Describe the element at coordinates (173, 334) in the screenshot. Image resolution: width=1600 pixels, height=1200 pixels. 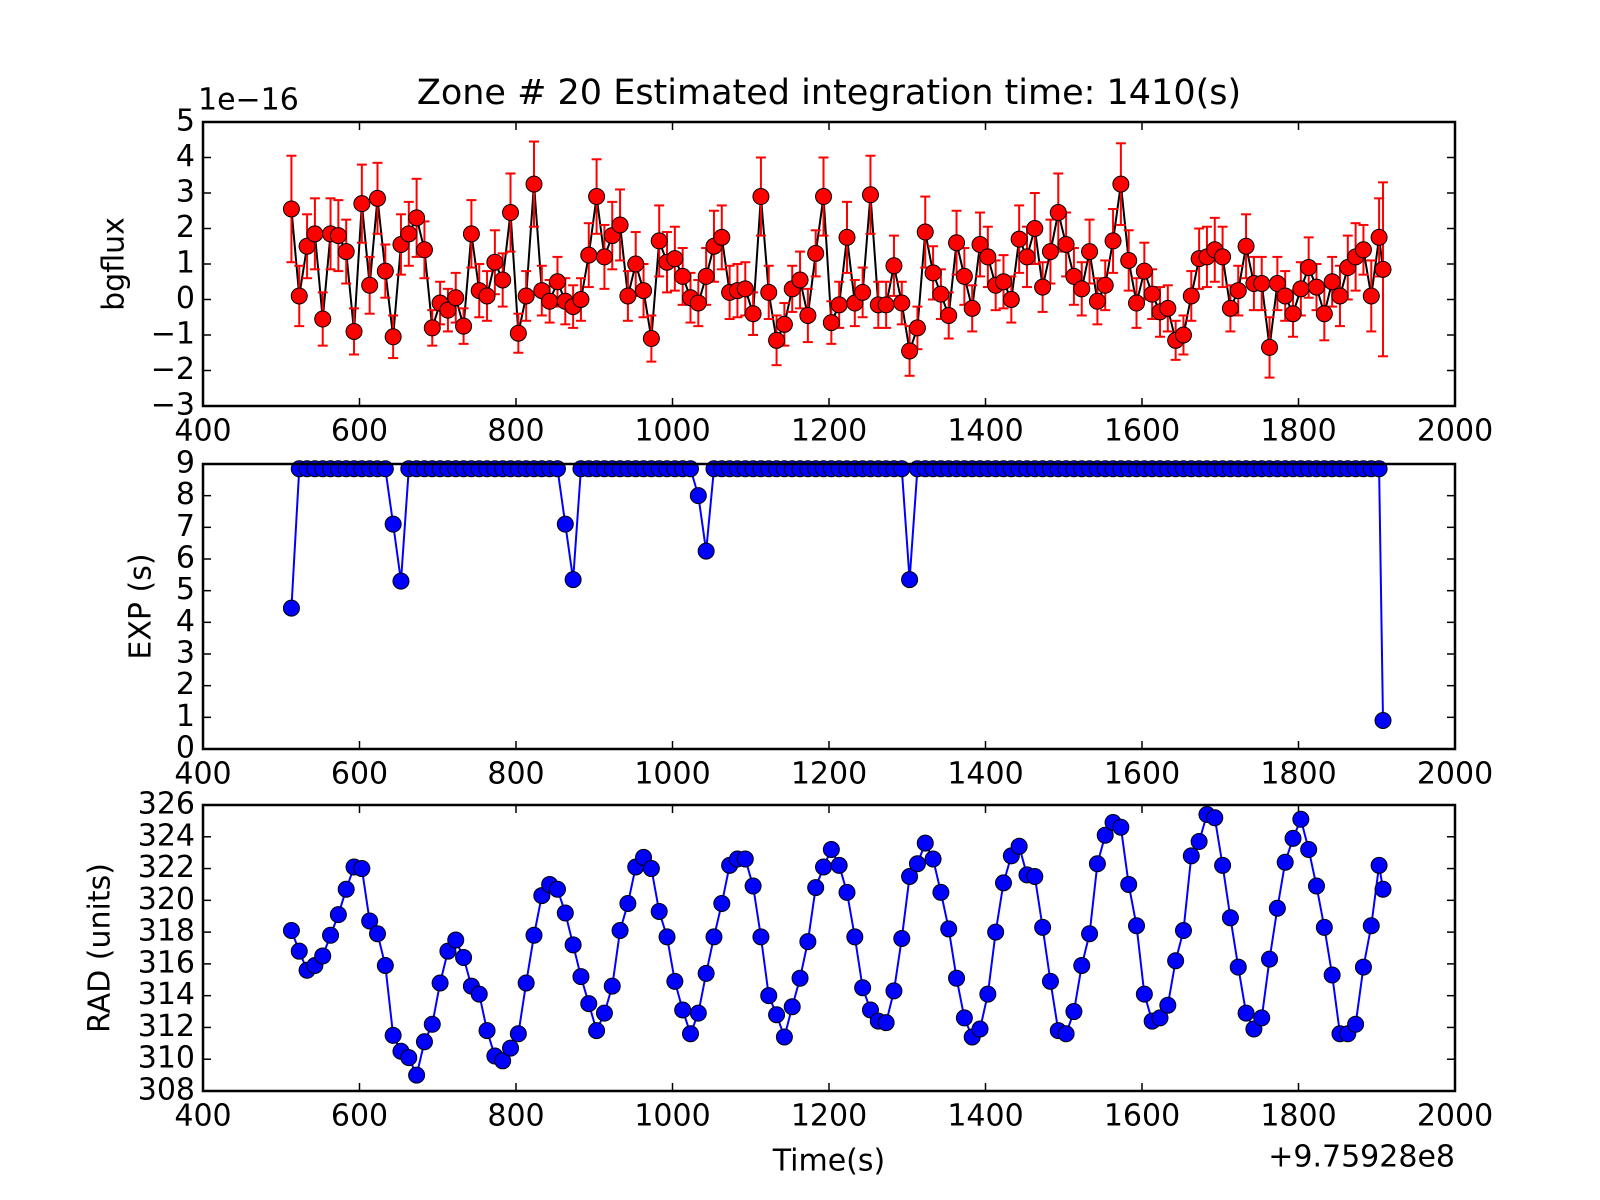
I see `y-tick-label: −1` at that location.